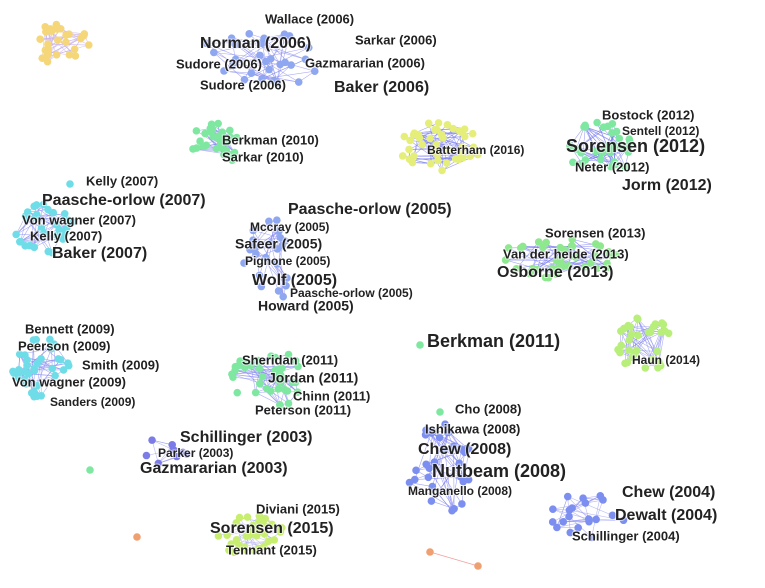 Image resolution: width=765 pixels, height=588 pixels. What do you see at coordinates (287, 261) in the screenshot?
I see `node-label: Pignone (2005)` at bounding box center [287, 261].